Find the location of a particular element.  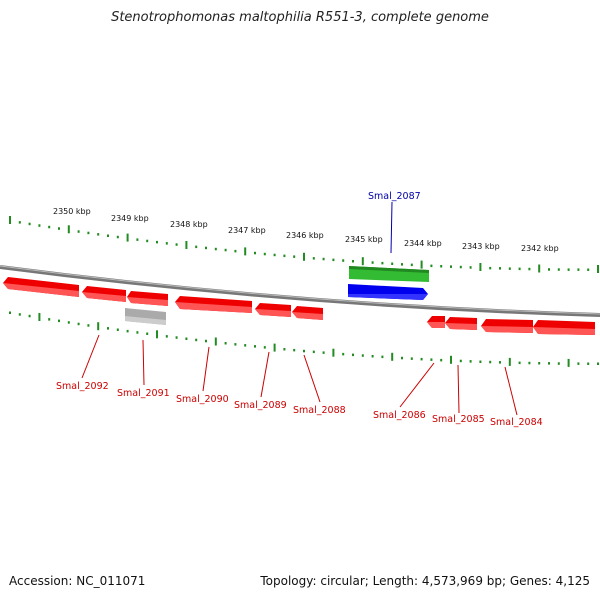

kbp-label: 2346 kbp is located at coordinates (305, 235).